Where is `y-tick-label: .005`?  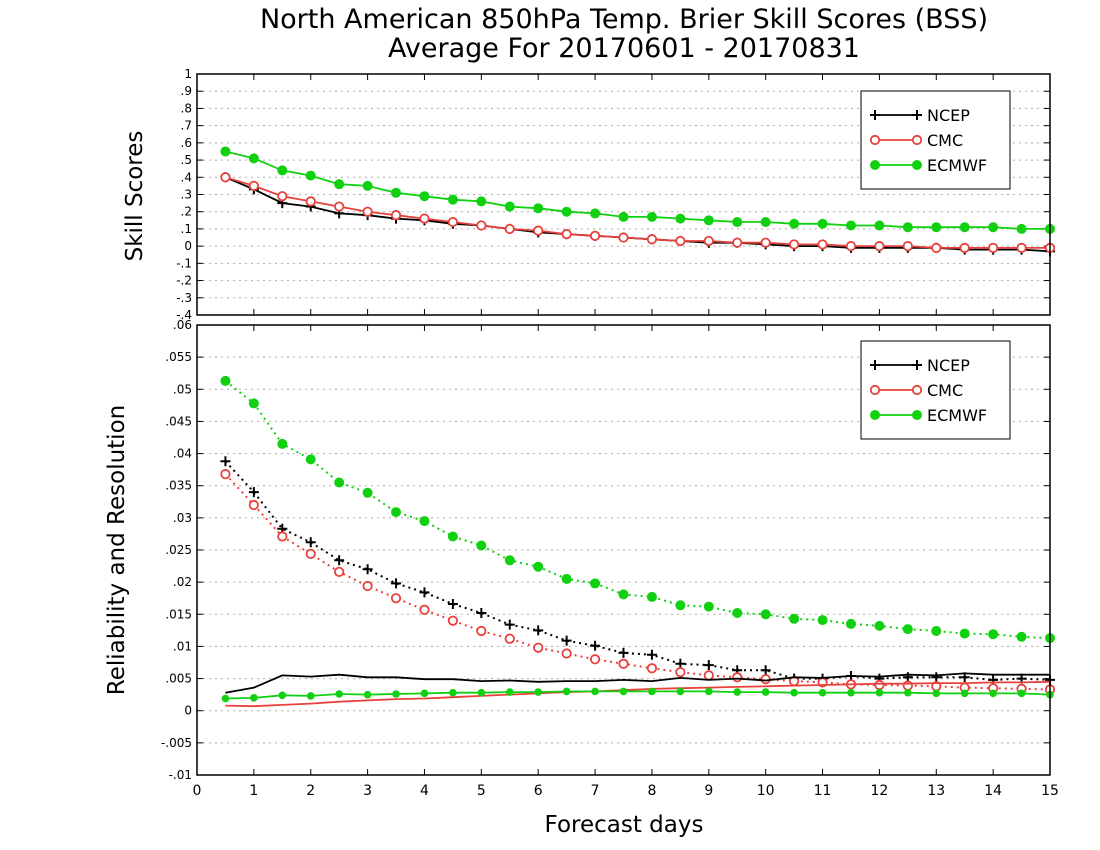
y-tick-label: .005 is located at coordinates (178, 679).